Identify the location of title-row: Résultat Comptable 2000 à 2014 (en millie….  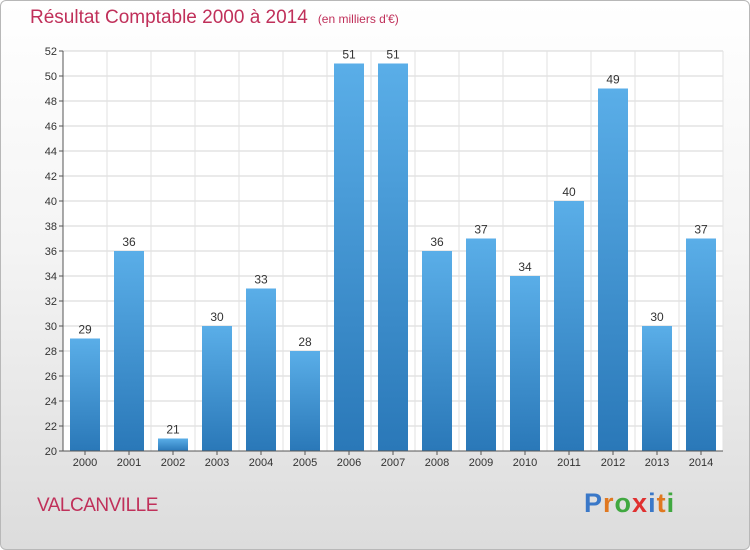
(214, 18).